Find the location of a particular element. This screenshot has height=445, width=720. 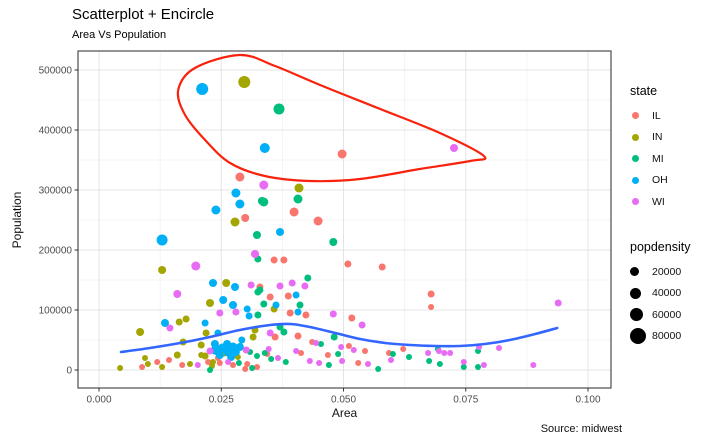

size-20000-swatch is located at coordinates (634, 272).